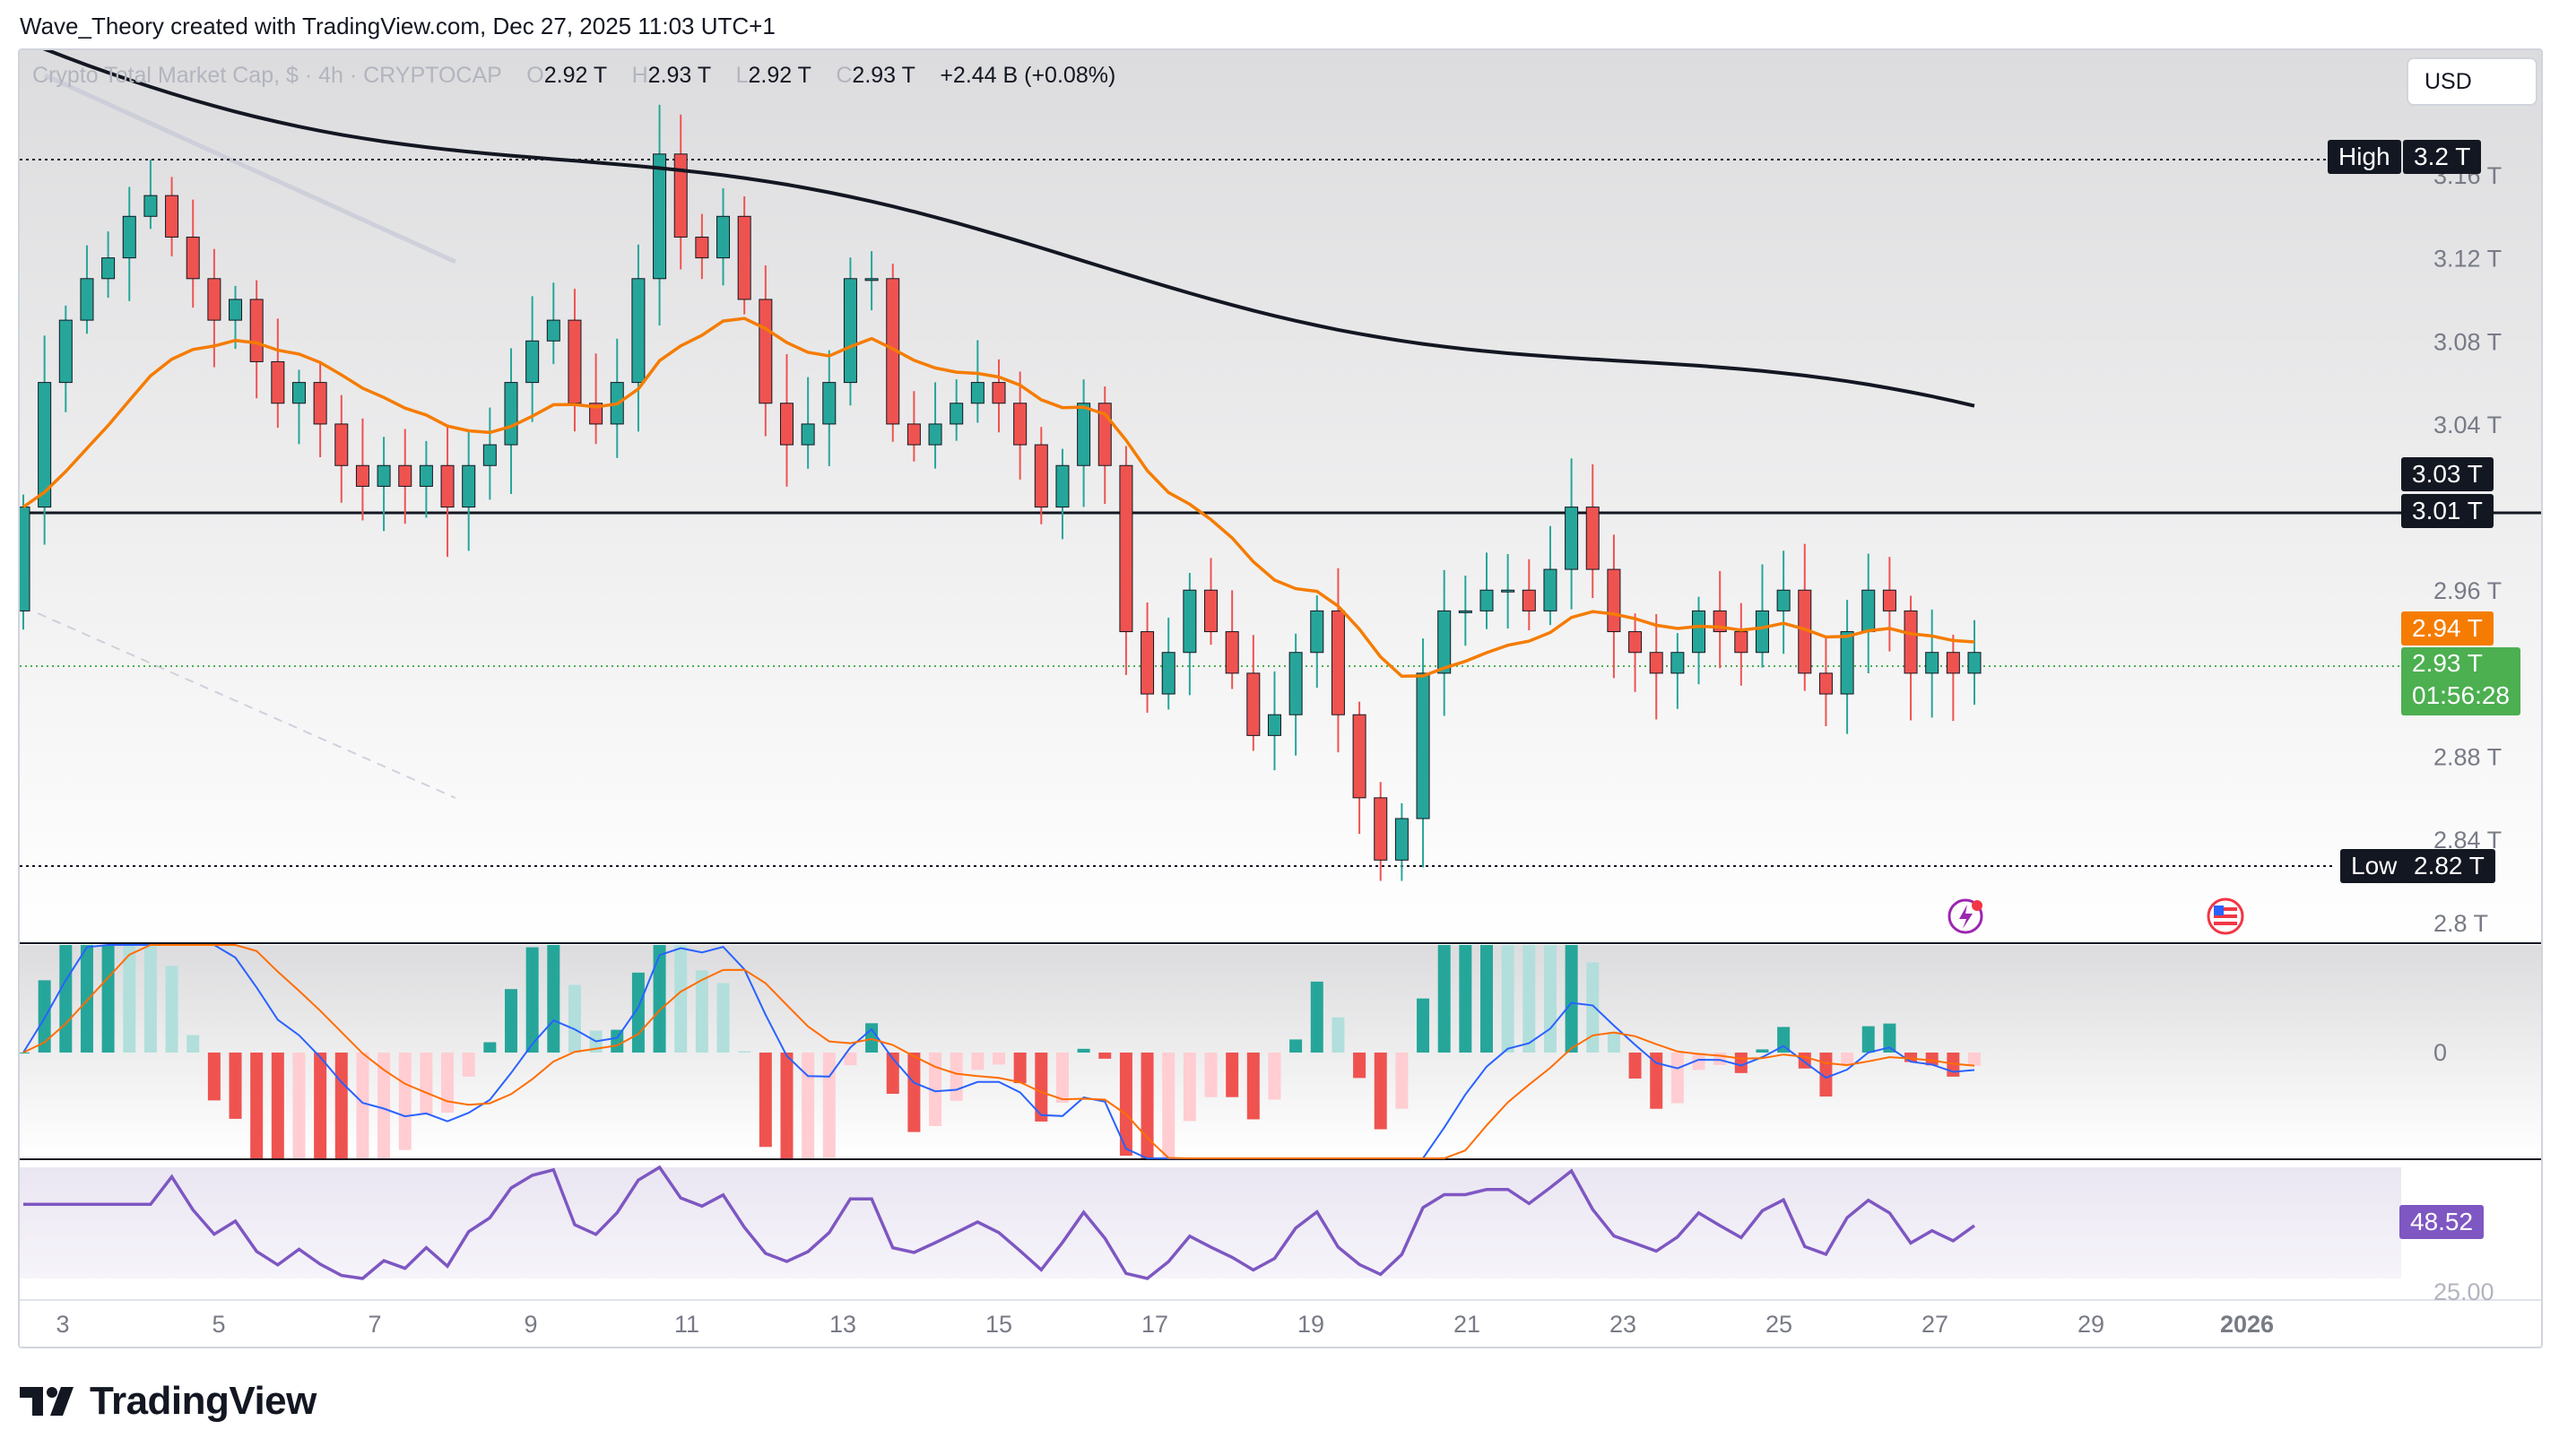 Image resolution: width=2559 pixels, height=1456 pixels. What do you see at coordinates (2225, 916) in the screenshot?
I see `us-flag-event-icon` at bounding box center [2225, 916].